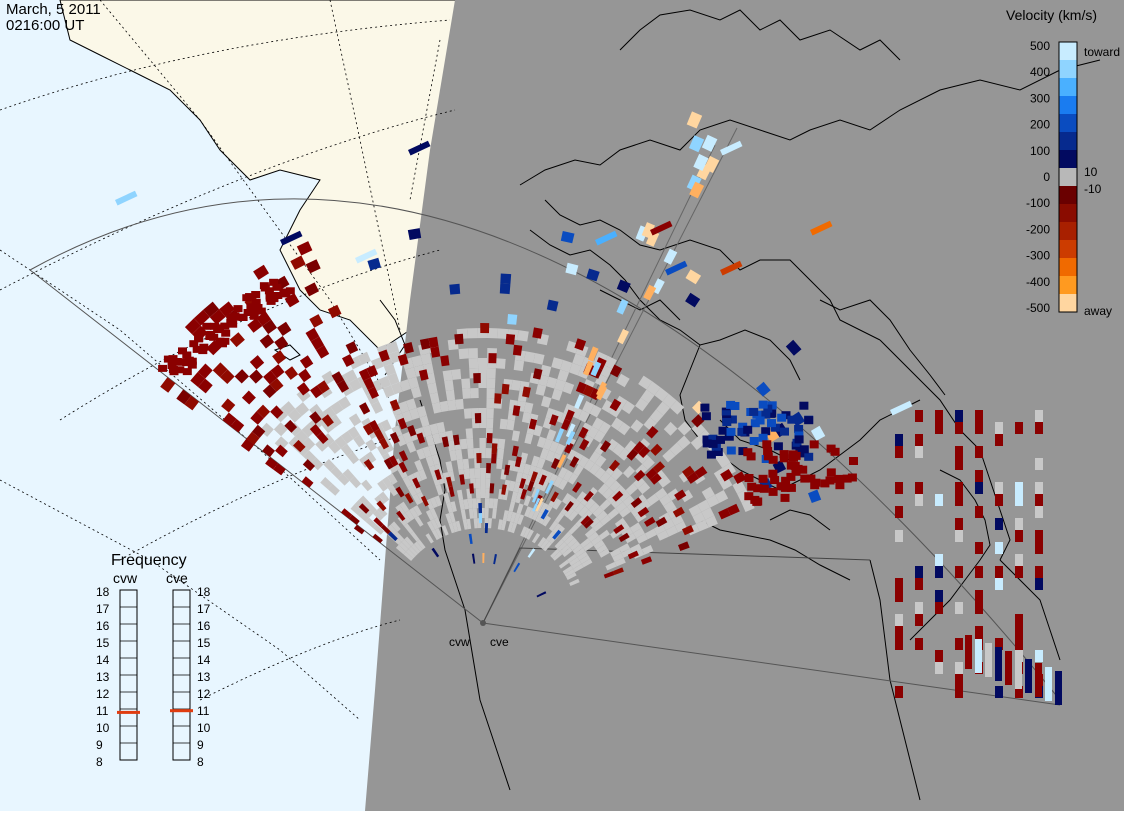 This screenshot has height=816, width=1124. Describe the element at coordinates (103, 677) in the screenshot. I see `frequency-tick-left: 13` at that location.